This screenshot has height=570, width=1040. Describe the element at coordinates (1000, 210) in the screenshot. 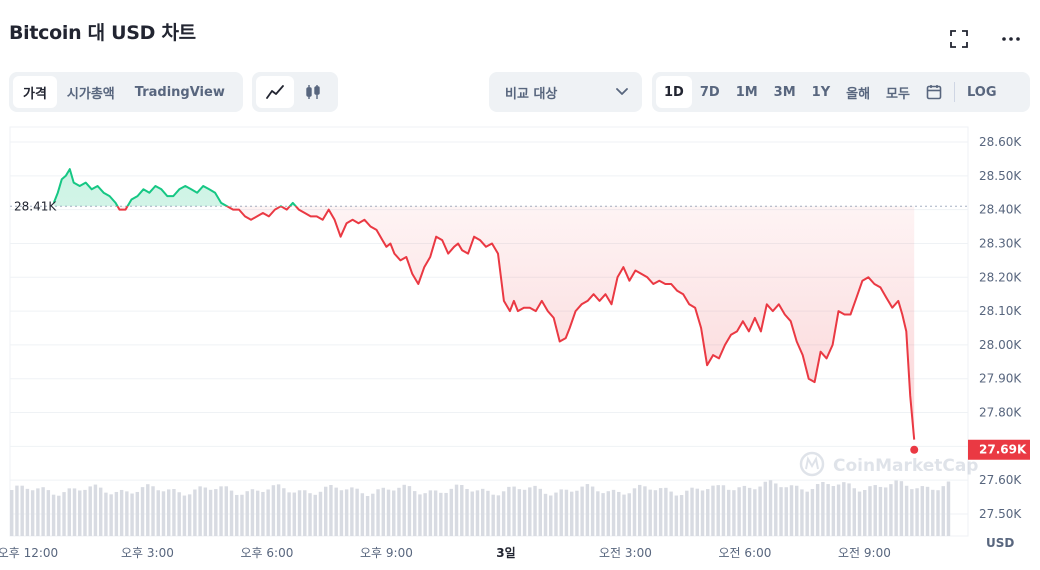

I see `y-tick-label: 28.40K` at that location.